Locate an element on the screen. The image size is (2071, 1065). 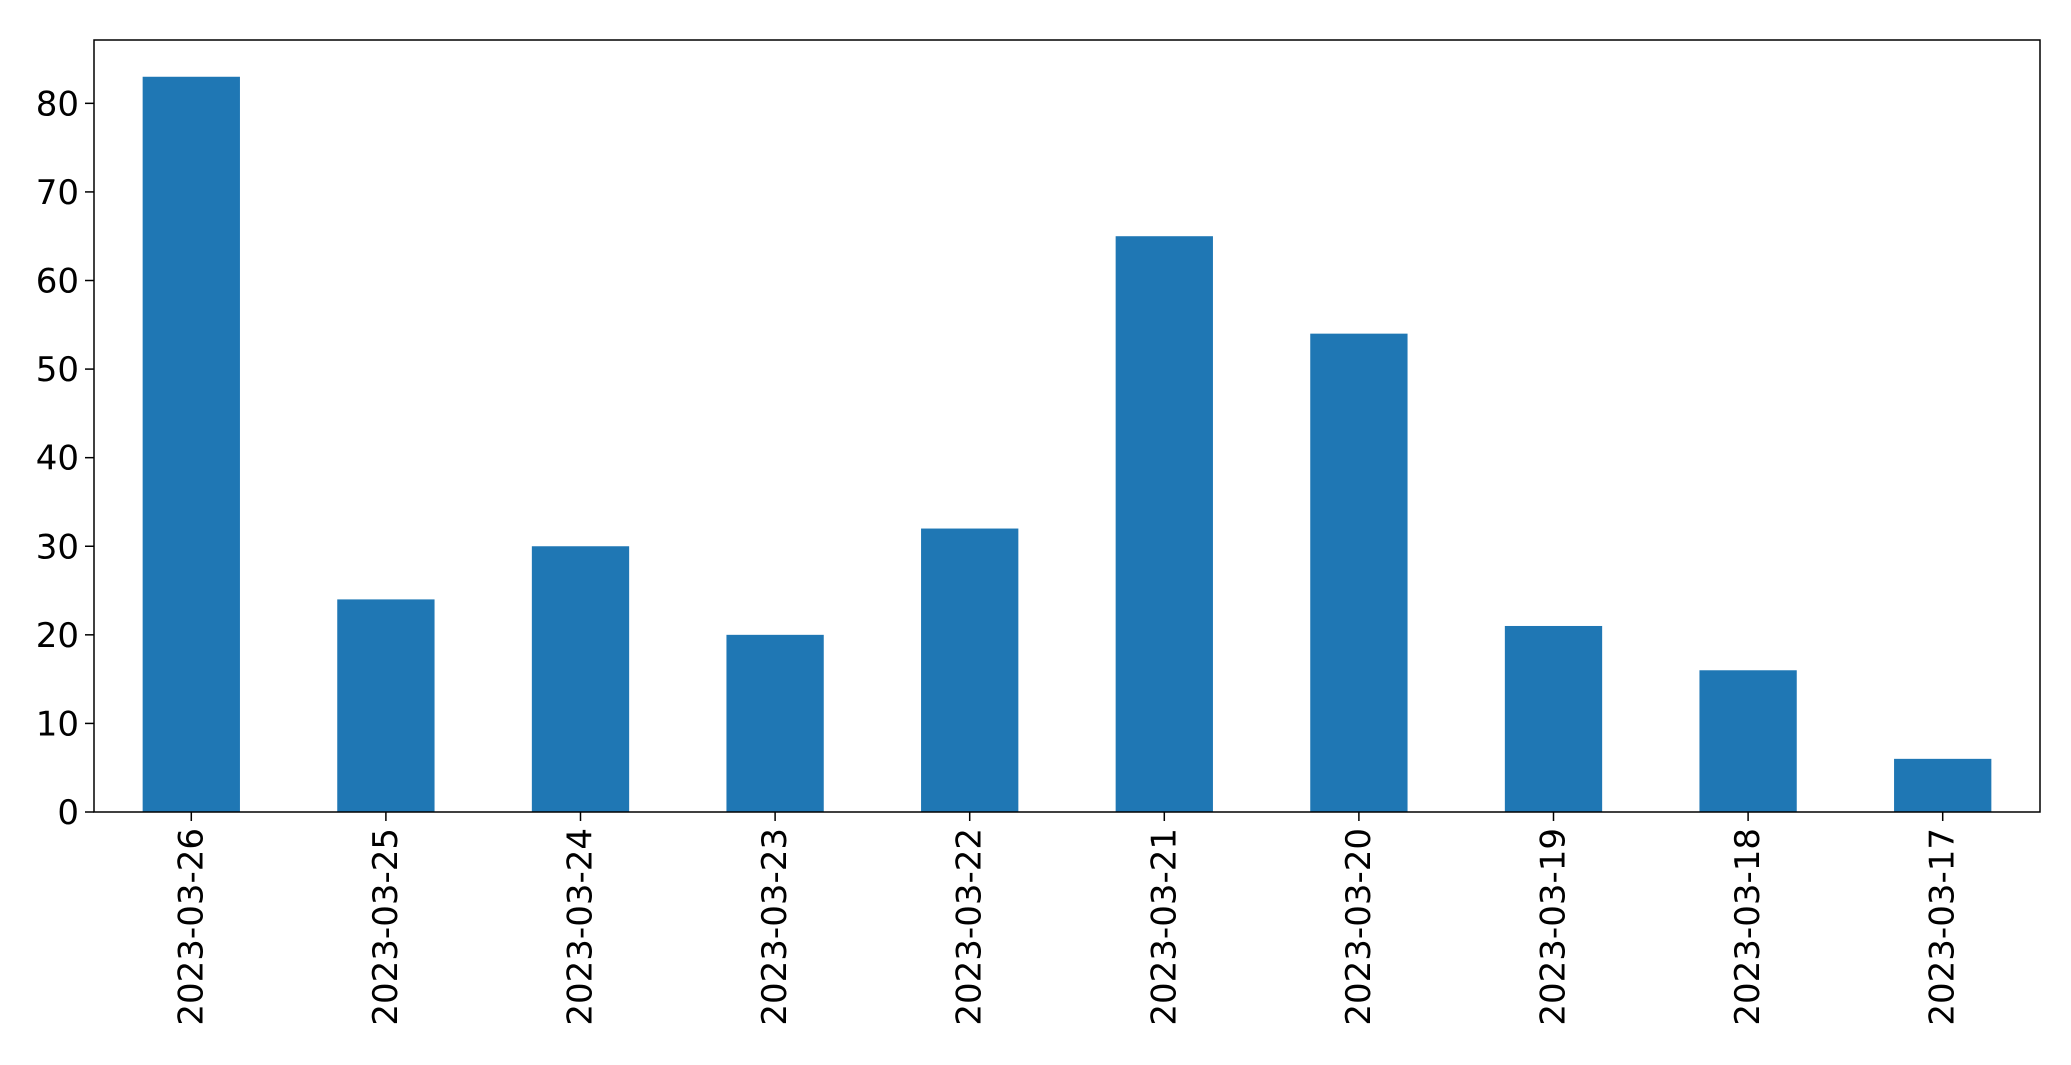
y-tick-label: 30 is located at coordinates (57, 547).